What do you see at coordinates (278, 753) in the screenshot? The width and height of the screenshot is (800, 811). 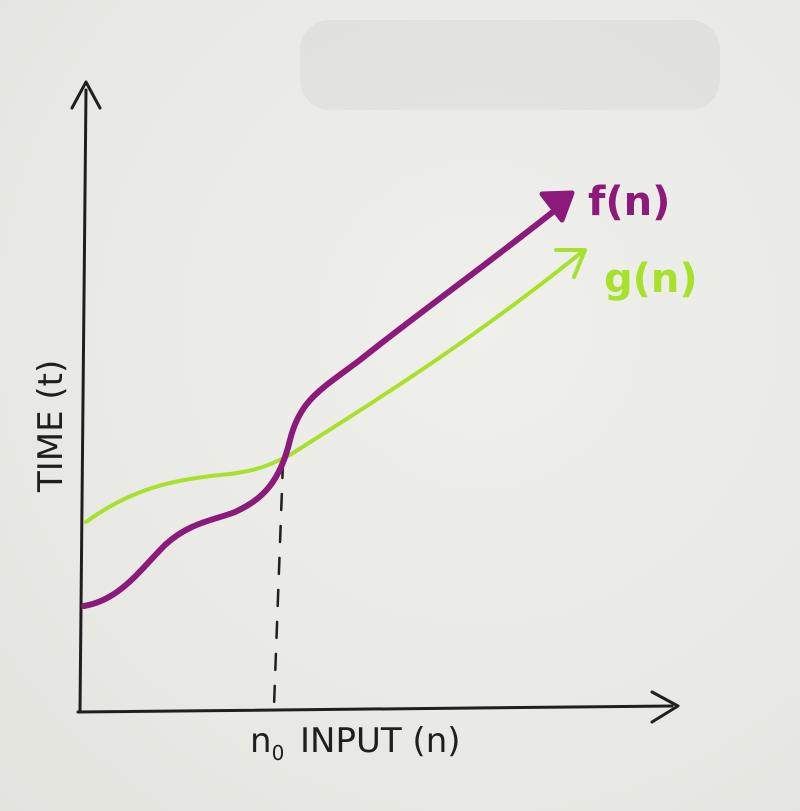 I see `threshold-subscript: 0` at bounding box center [278, 753].